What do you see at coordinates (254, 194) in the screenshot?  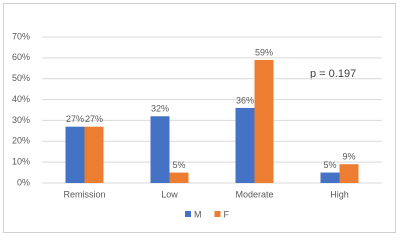 I see `x-tick-label: Moderate` at bounding box center [254, 194].